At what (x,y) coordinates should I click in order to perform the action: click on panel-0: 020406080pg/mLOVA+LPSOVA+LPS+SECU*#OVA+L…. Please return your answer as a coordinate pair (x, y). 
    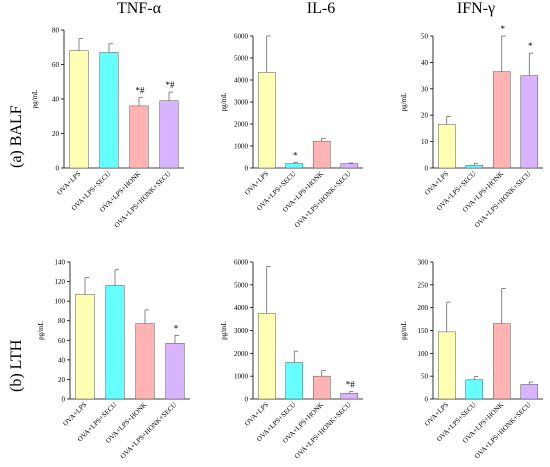
    Looking at the image, I should click on (107, 128).